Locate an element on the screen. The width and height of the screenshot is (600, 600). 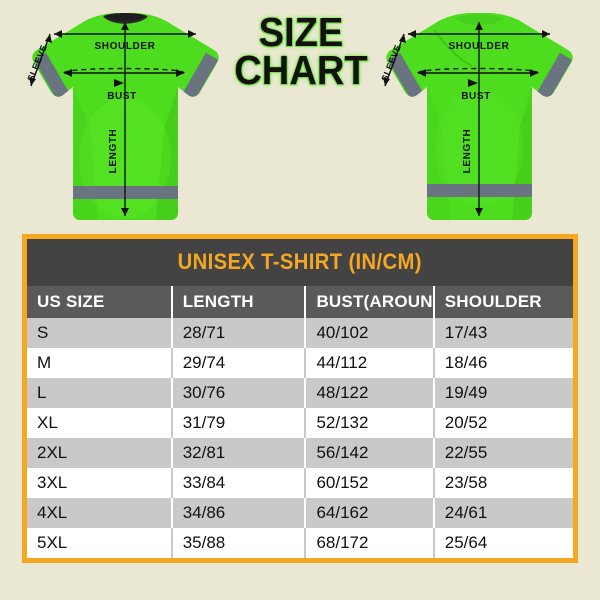
table-row: 3XL 33/84 60/152 23/58 is located at coordinates (300, 483).